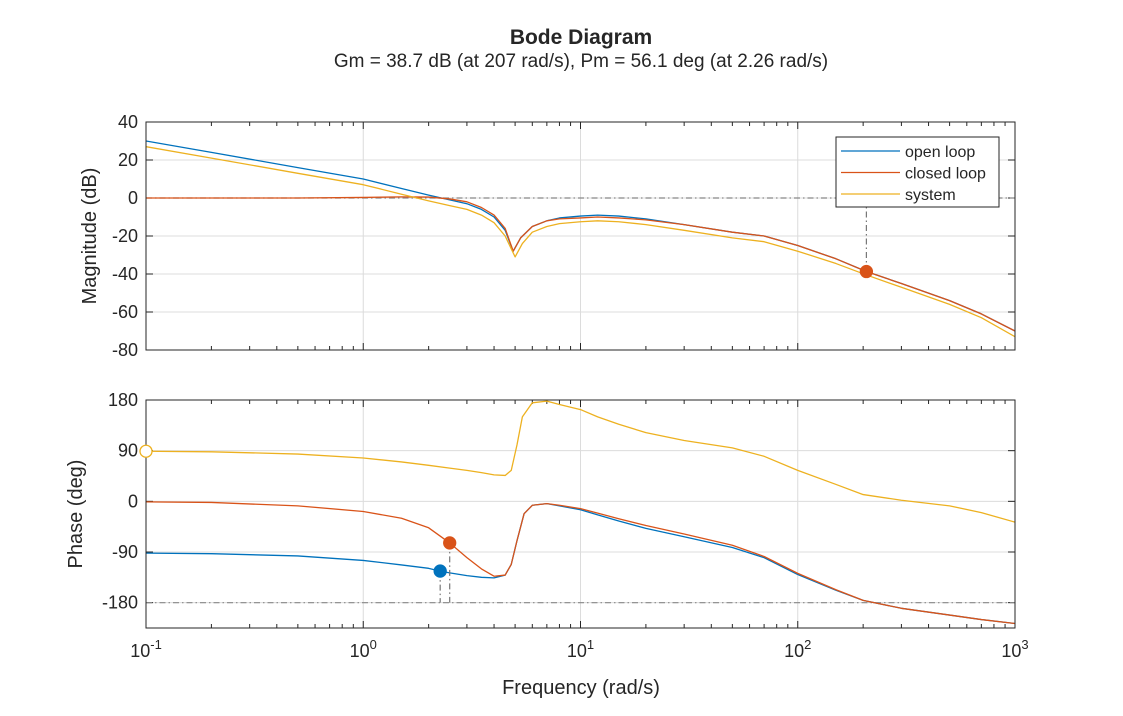 This screenshot has height=716, width=1123. I want to click on magnitude-y-tick-label: -20, so click(125, 236).